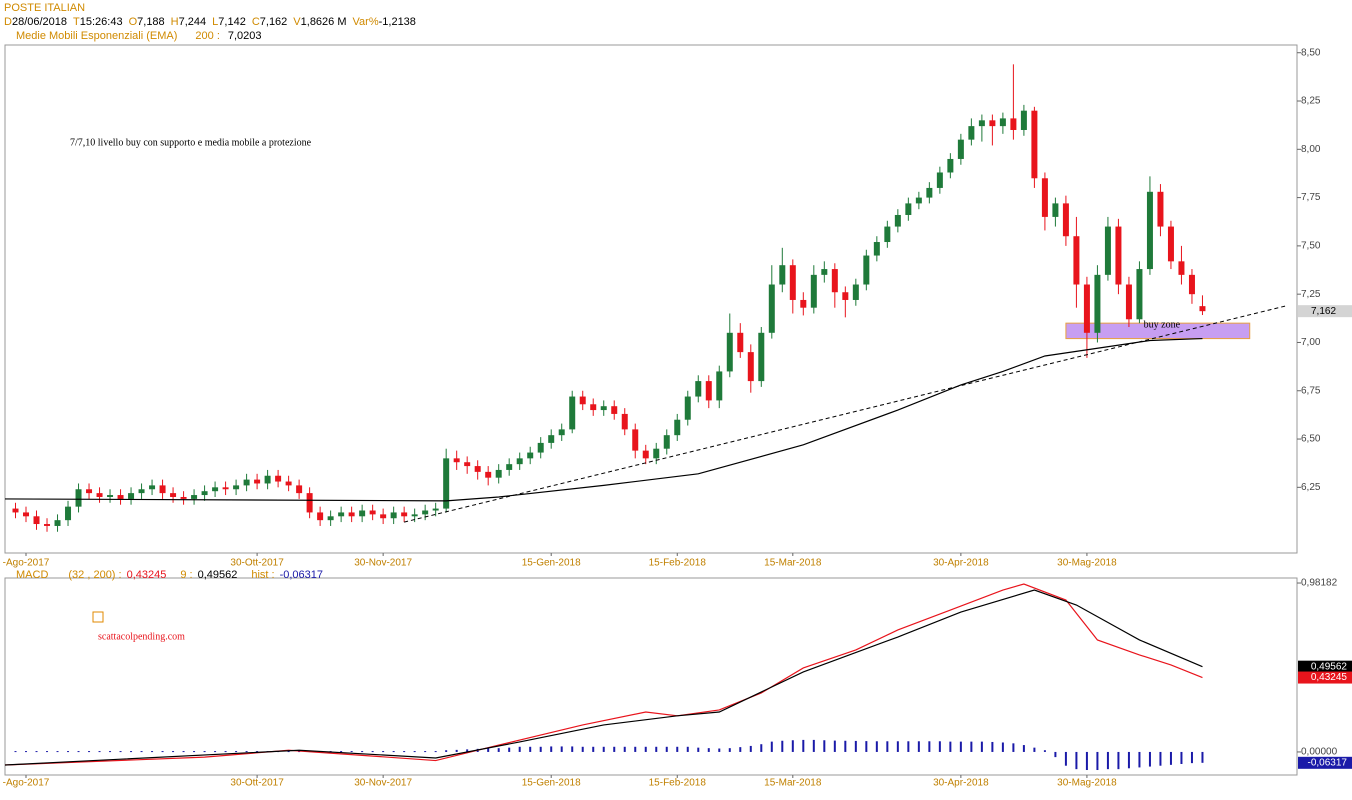 The height and width of the screenshot is (800, 1352). I want to click on field-key: H, so click(175, 22).